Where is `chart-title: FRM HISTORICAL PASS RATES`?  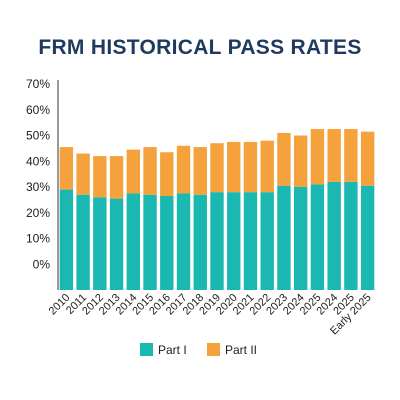
chart-title: FRM HISTORICAL PASS RATES is located at coordinates (200, 47).